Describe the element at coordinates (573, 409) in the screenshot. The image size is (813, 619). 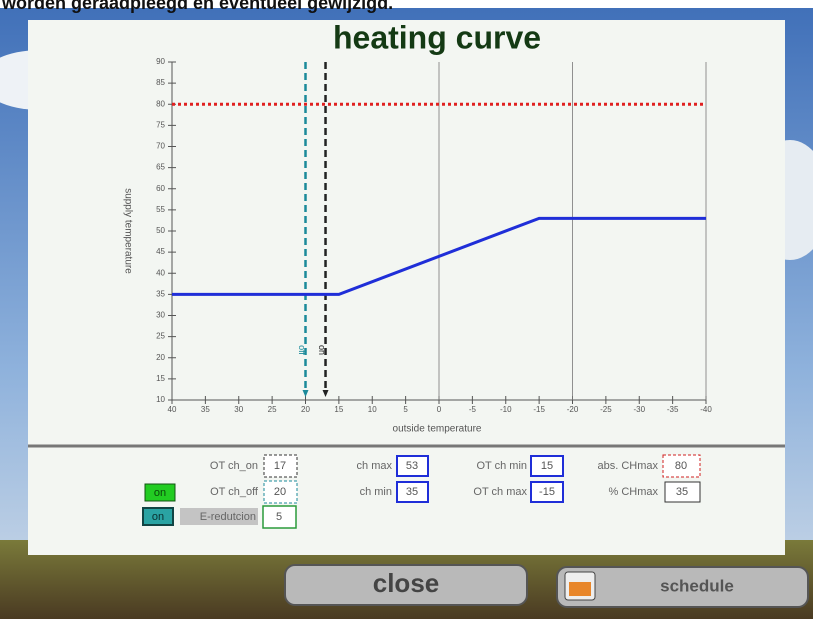
I see `x-tick-label: -20` at that location.